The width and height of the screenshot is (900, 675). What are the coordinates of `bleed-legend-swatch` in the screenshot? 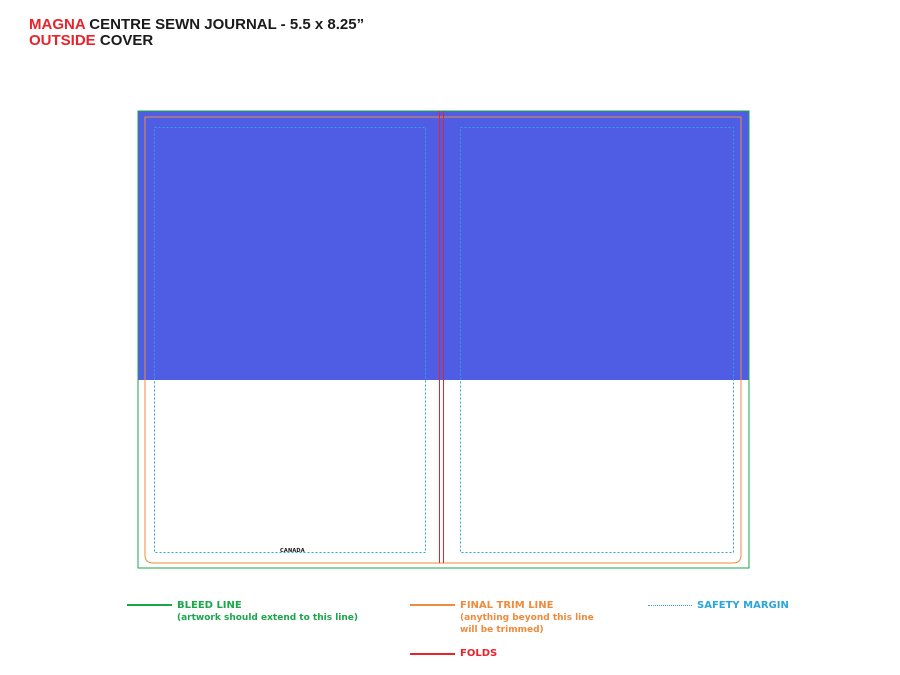 It's located at (149, 605).